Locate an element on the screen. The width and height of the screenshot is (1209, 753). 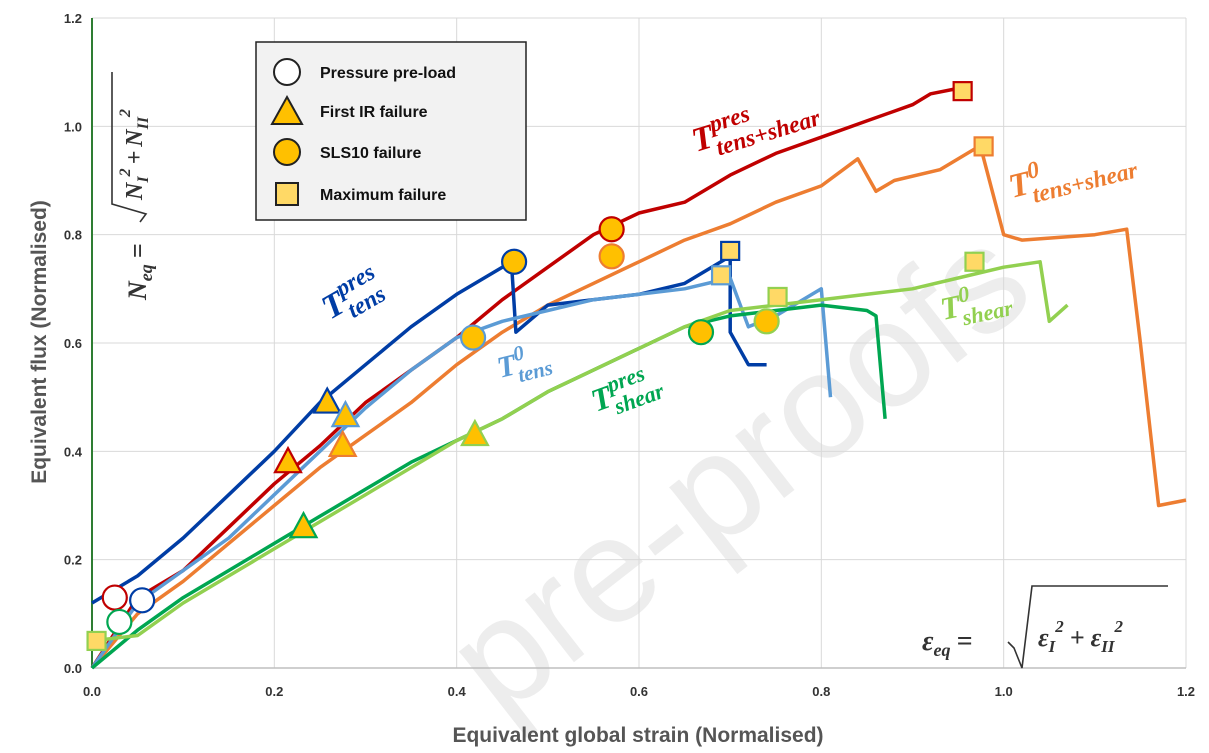
formula-eeq-t1: I is located at coordinates (1052, 646).